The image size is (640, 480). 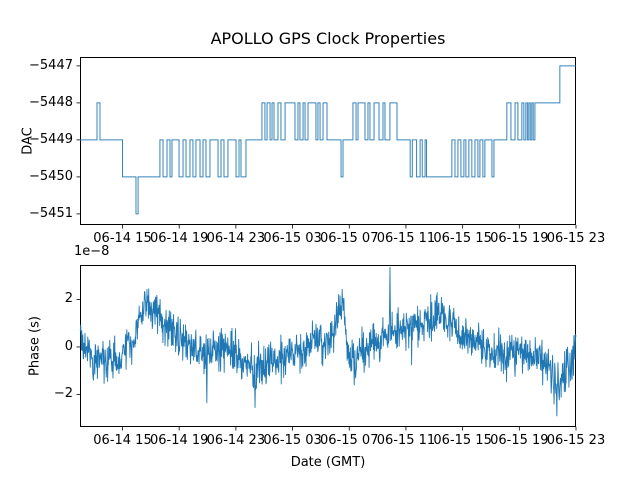 What do you see at coordinates (51, 65) in the screenshot?
I see `y-tick-label: −5447` at bounding box center [51, 65].